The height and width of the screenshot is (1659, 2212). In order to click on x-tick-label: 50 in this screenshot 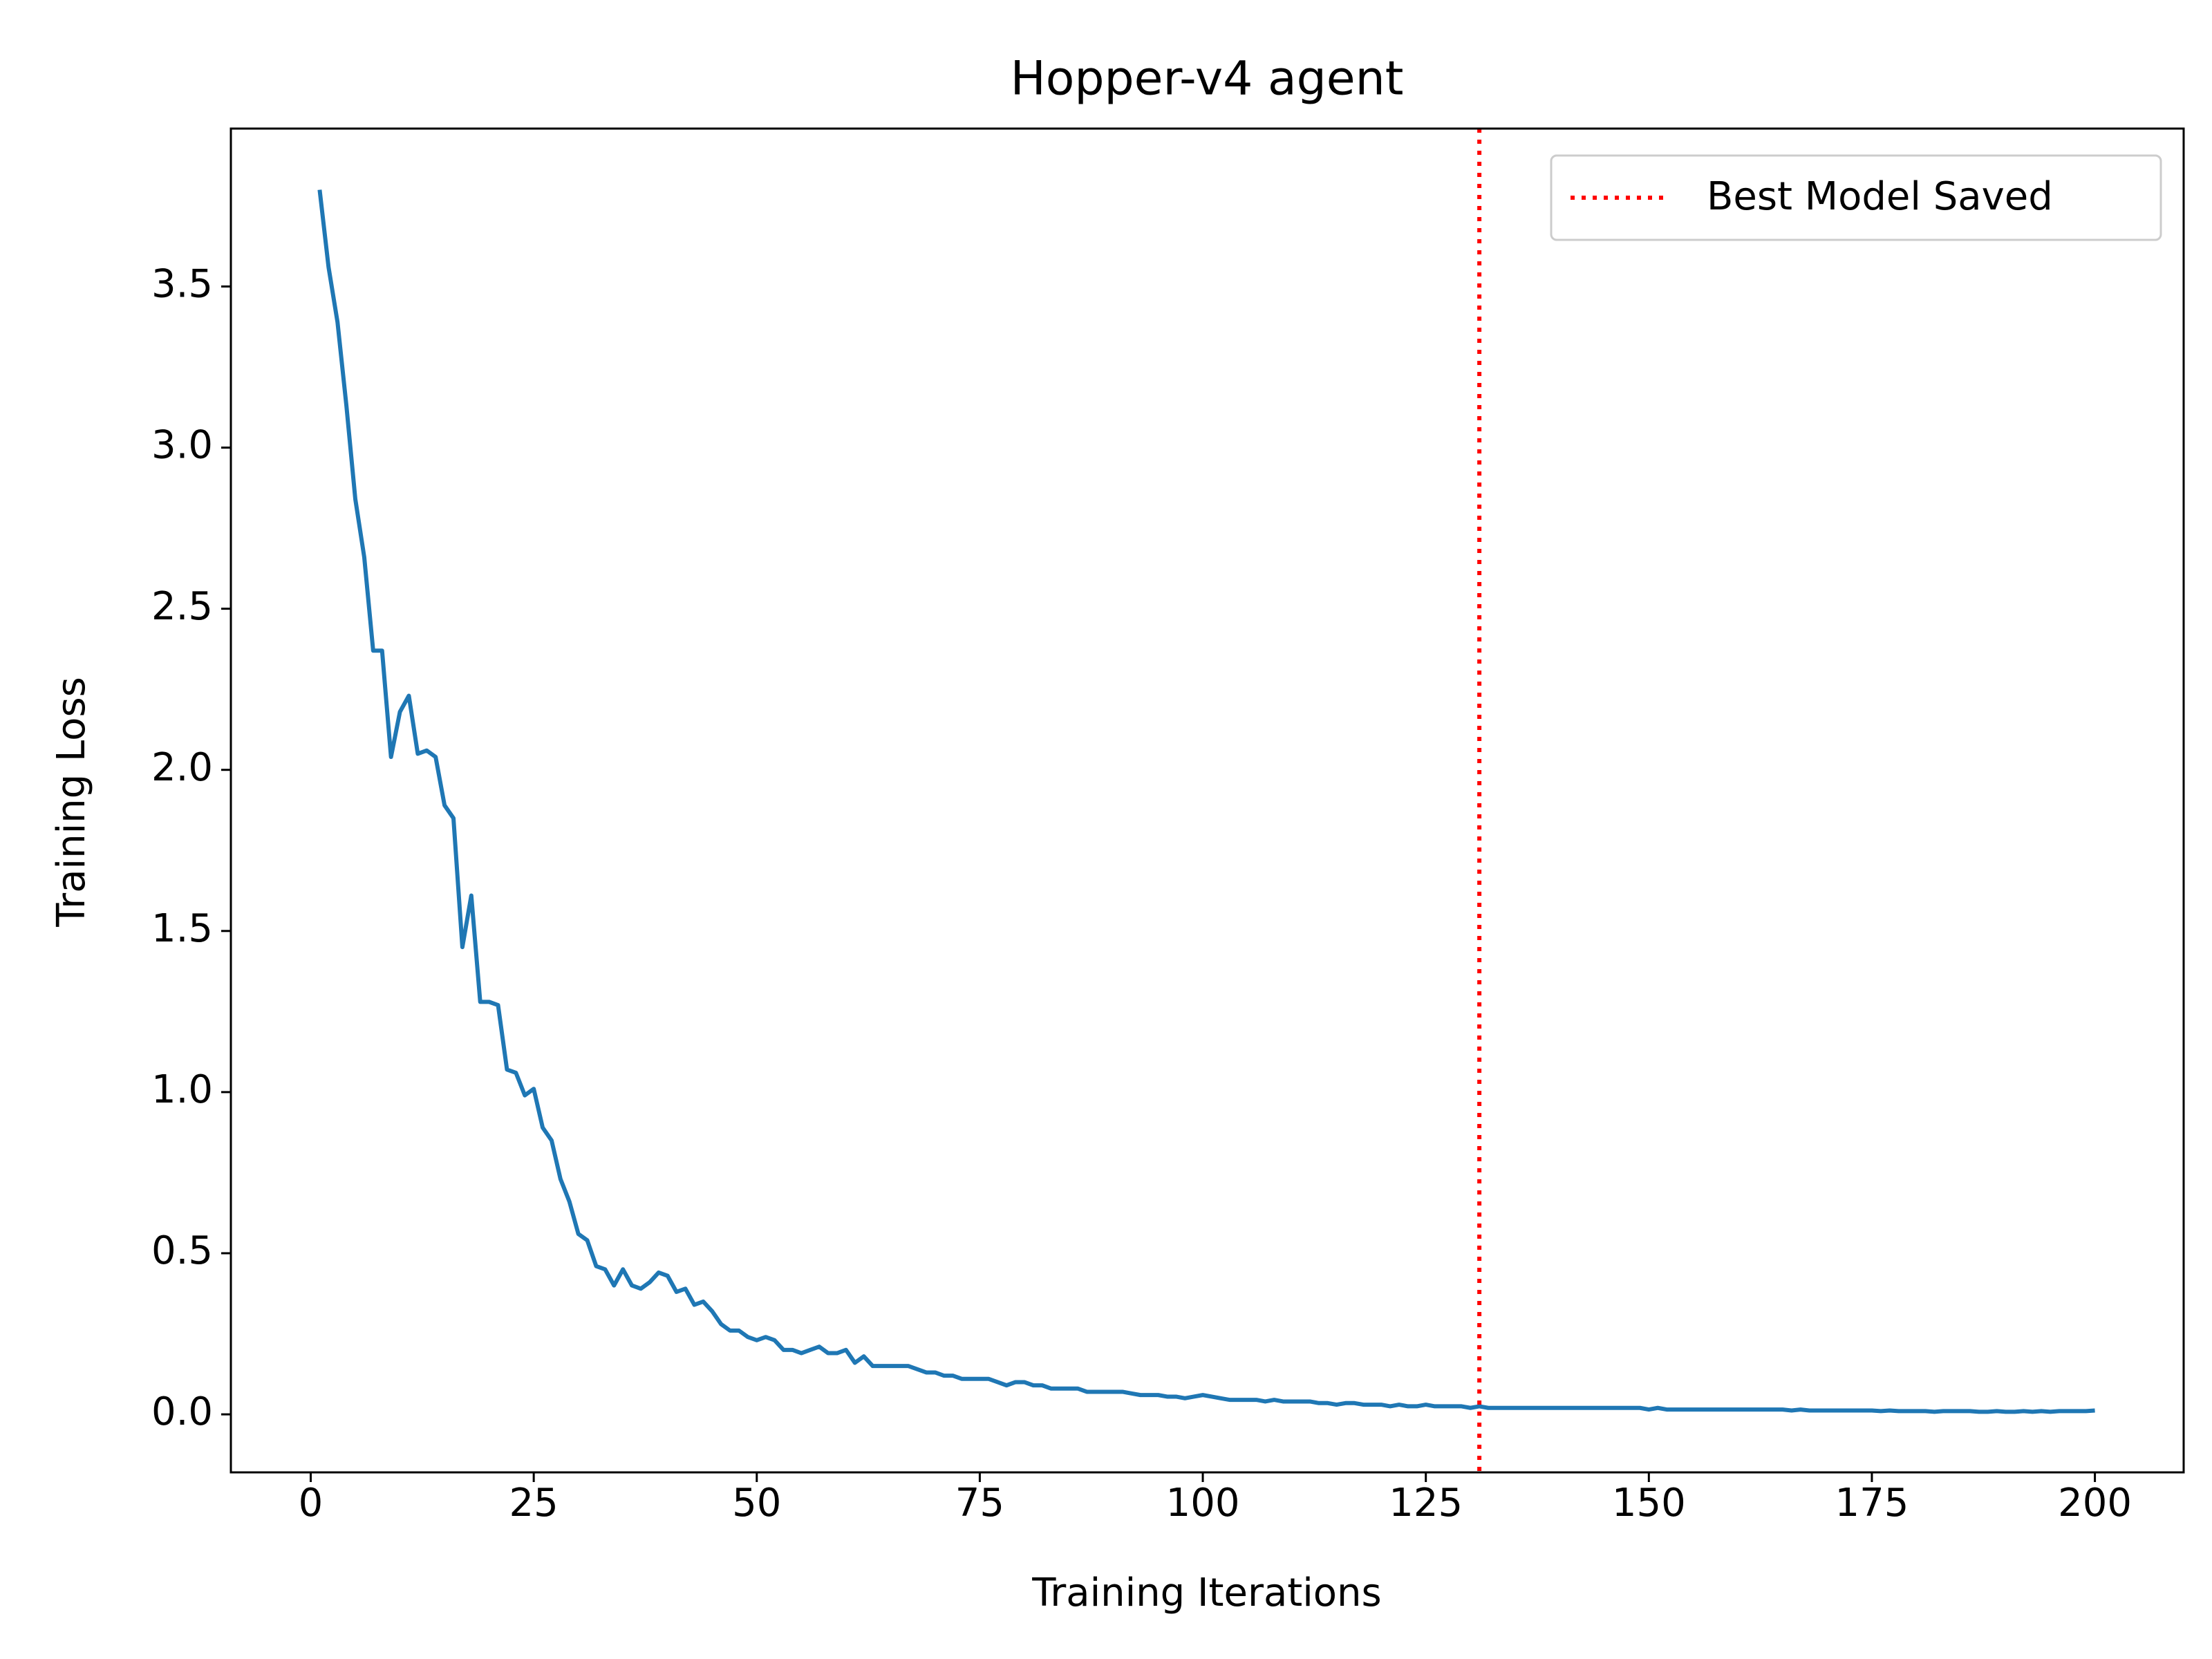, I will do `click(756, 1503)`.